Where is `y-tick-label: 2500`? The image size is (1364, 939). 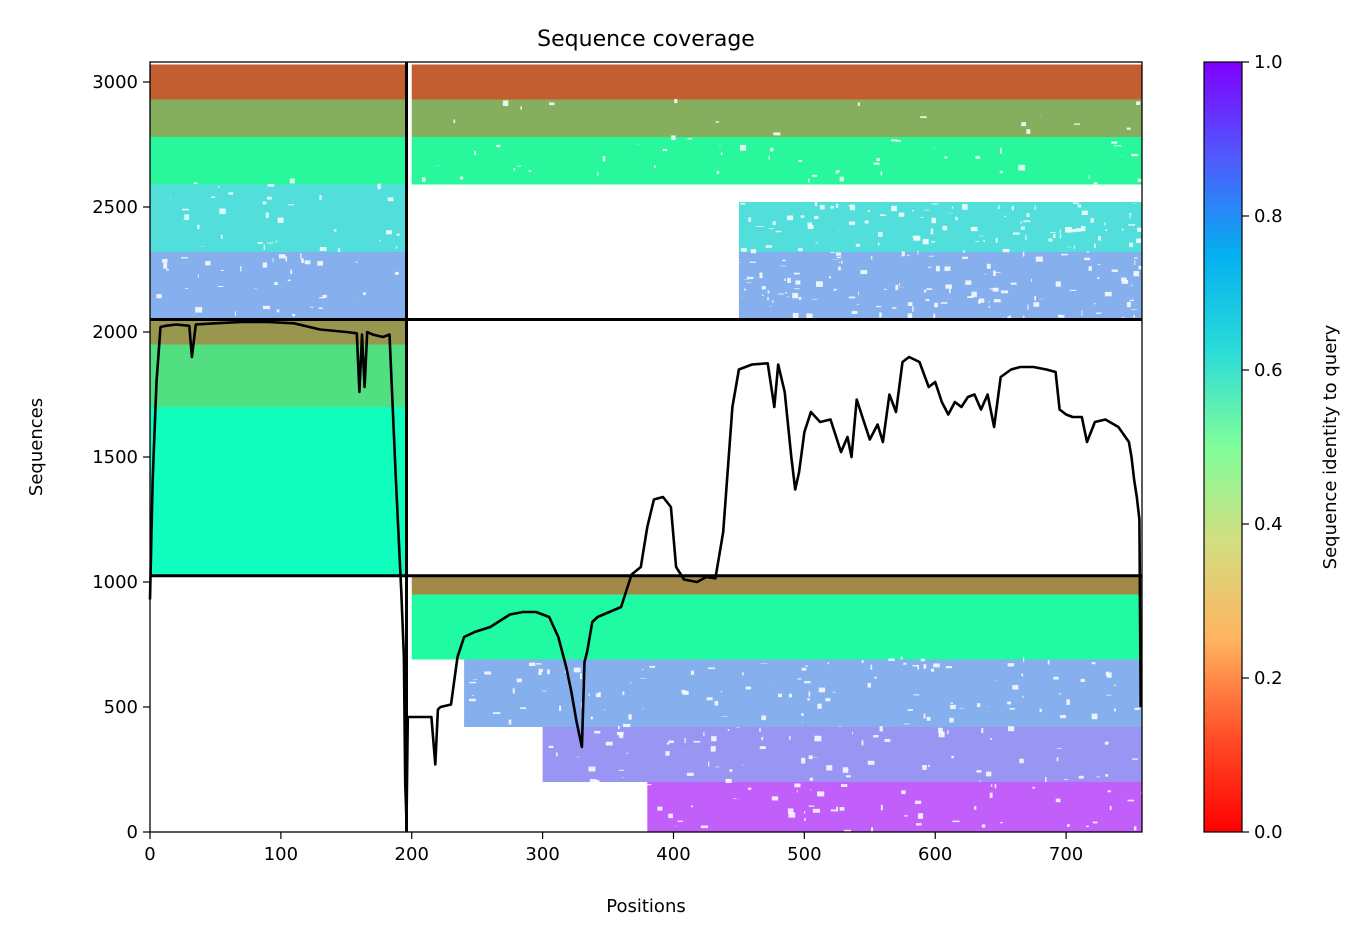 y-tick-label: 2500 is located at coordinates (115, 207).